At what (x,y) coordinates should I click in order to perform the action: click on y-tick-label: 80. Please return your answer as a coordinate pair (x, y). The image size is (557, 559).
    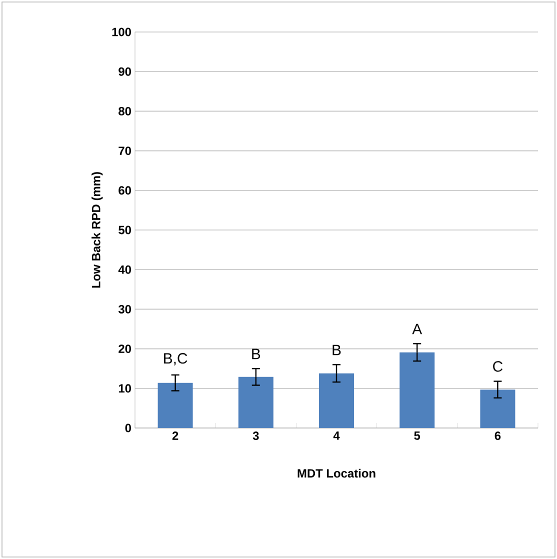
    Looking at the image, I should click on (124, 111).